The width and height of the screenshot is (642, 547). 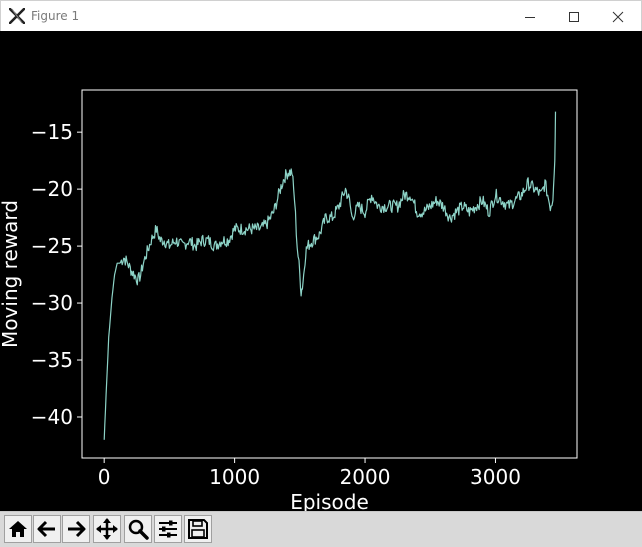 I want to click on zoom-icon, so click(x=138, y=529).